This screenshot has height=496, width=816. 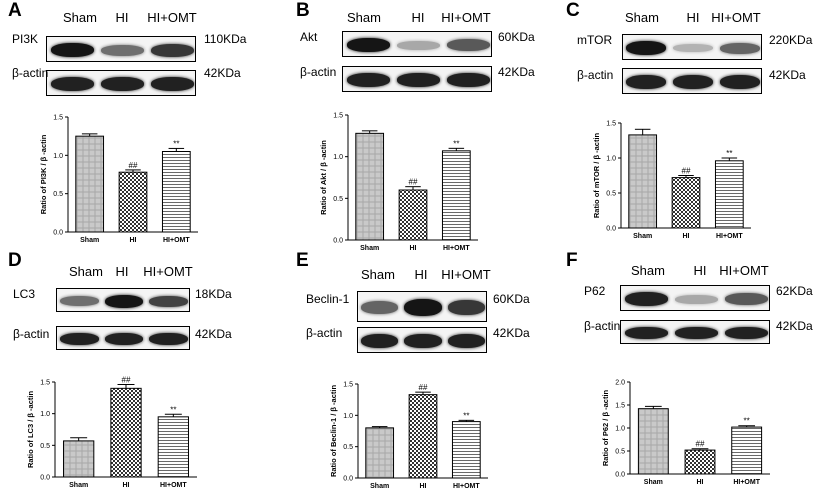 What do you see at coordinates (794, 291) in the screenshot?
I see `kda-label: 62KDa` at bounding box center [794, 291].